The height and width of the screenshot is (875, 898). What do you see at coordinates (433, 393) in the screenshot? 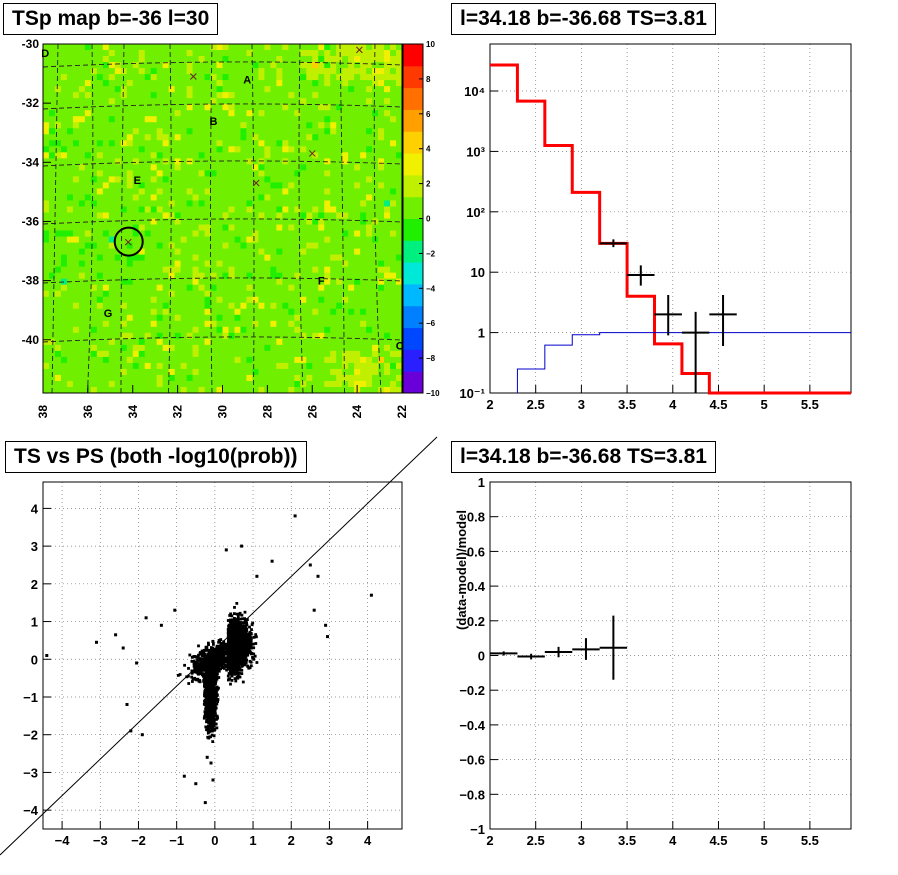
I see `colorbar-tick-label: −10` at bounding box center [433, 393].